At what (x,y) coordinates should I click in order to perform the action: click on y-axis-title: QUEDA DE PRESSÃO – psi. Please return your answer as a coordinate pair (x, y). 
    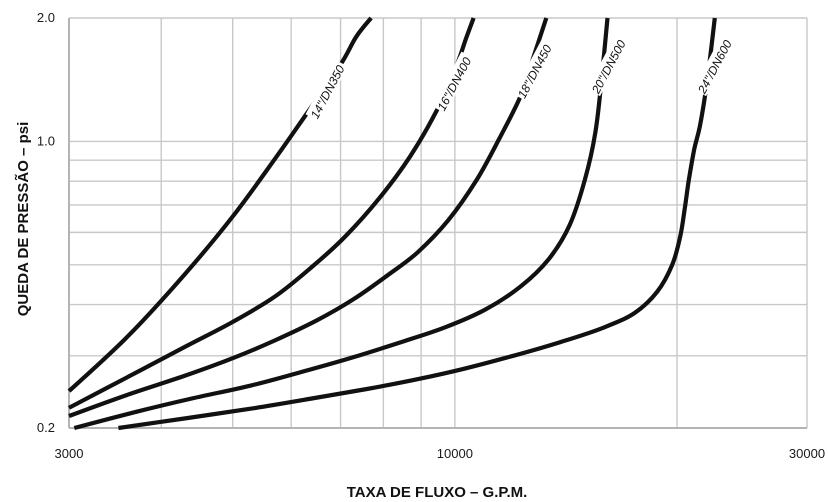
    Looking at the image, I should click on (23, 219).